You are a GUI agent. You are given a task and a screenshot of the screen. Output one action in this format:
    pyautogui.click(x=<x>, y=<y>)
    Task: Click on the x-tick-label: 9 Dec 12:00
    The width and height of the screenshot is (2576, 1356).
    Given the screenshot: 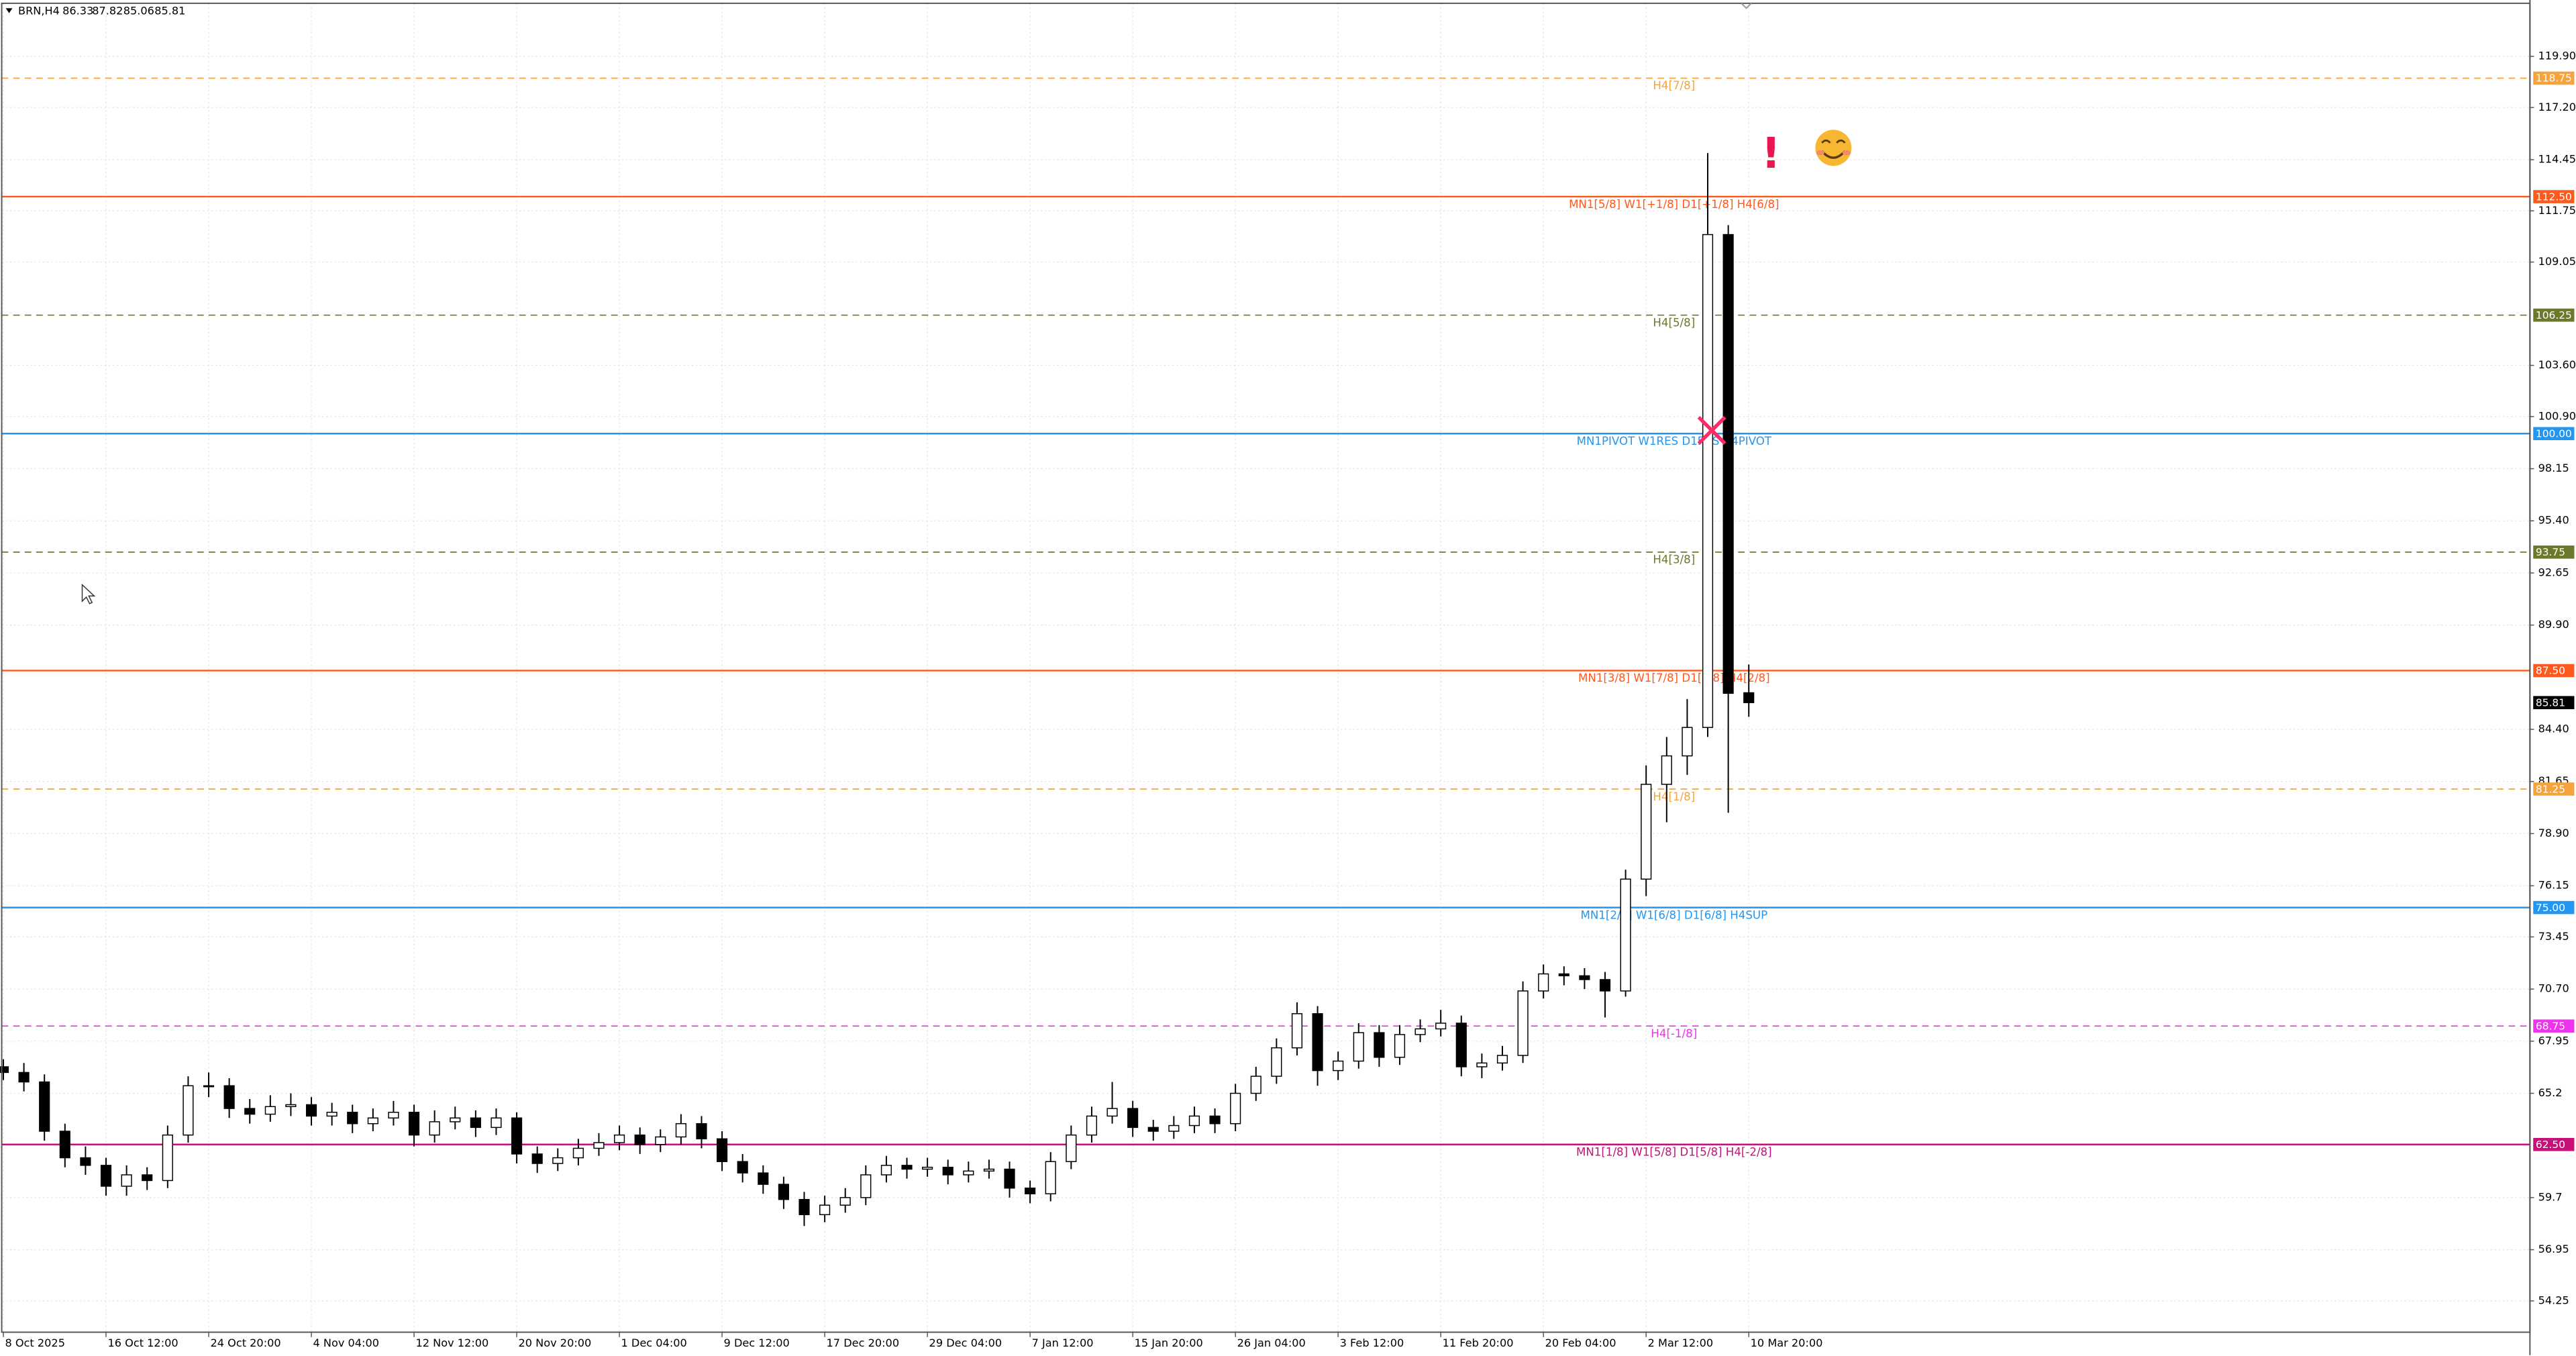 What is the action you would take?
    pyautogui.click(x=757, y=1343)
    